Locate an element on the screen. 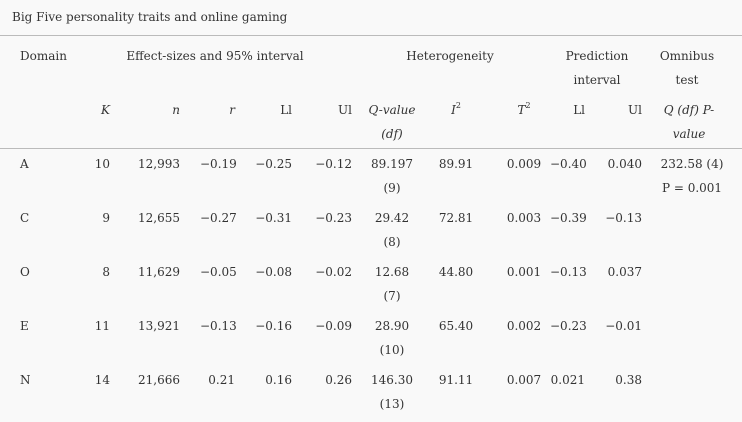 This screenshot has width=742, height=422. ll-cell: −0.16 is located at coordinates (273, 326).